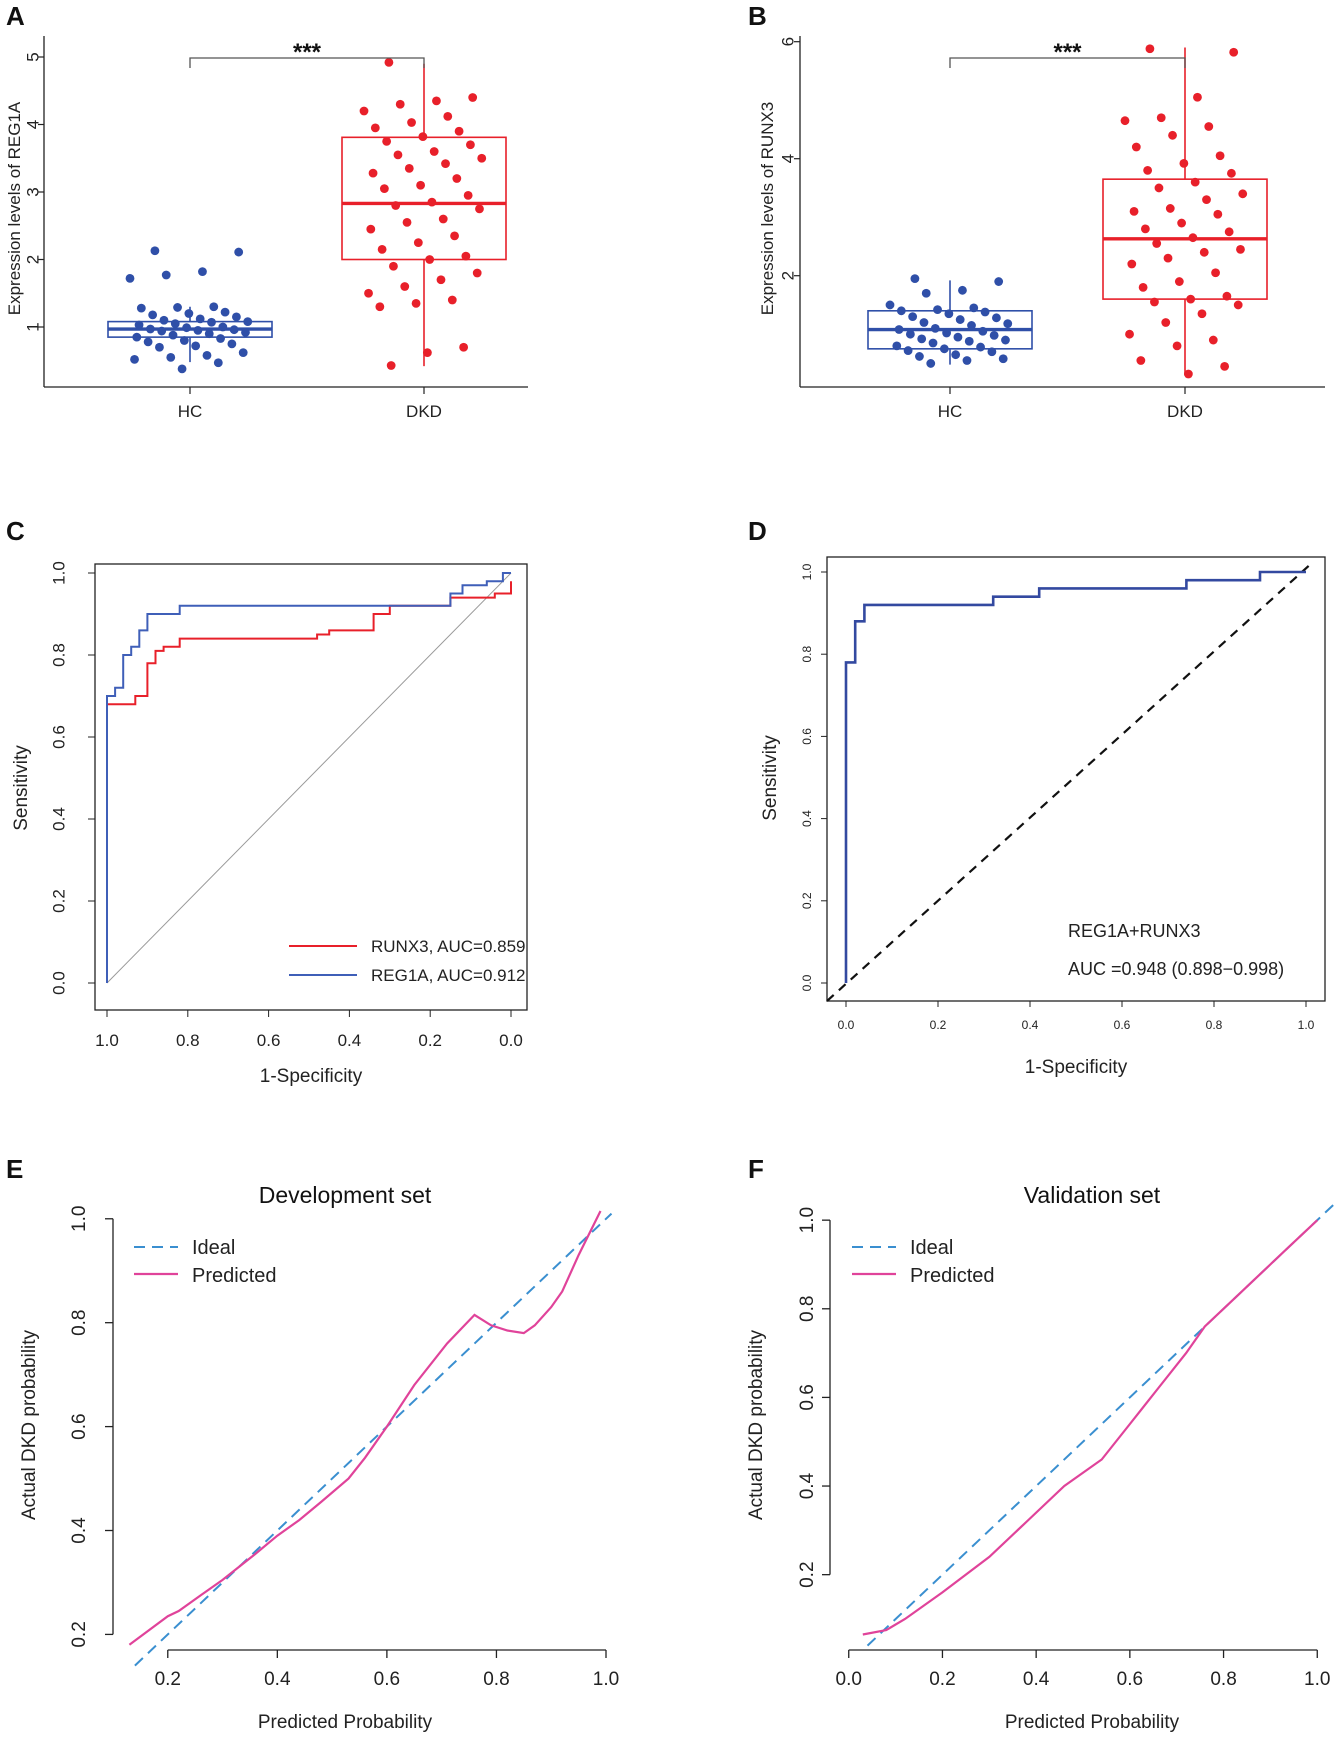  Describe the element at coordinates (931, 1248) in the screenshot. I see `legend-label-ideal: Ideal` at that location.